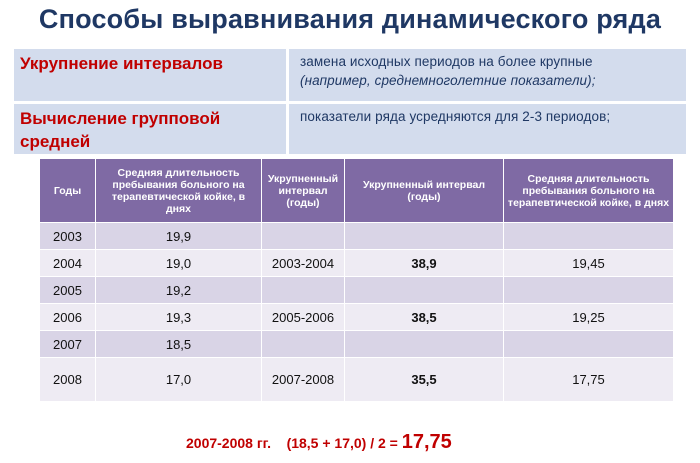 The width and height of the screenshot is (700, 463). Describe the element at coordinates (178, 317) in the screenshot. I see `cell-days: 19,3` at that location.